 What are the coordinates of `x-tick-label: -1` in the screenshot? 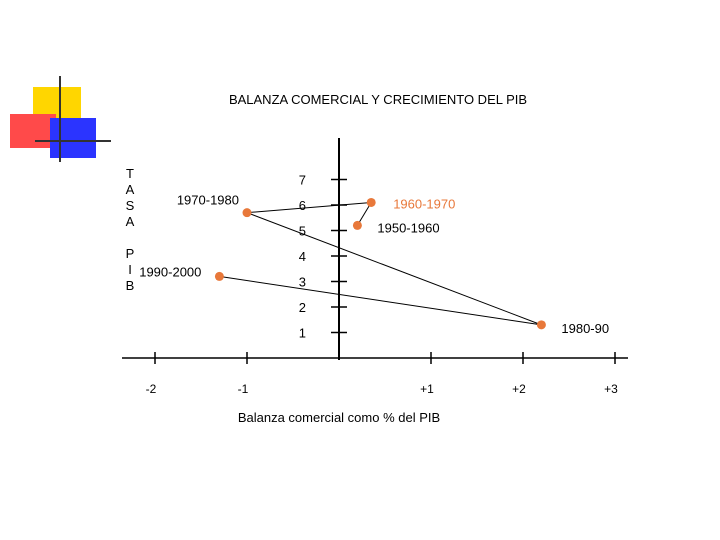 It's located at (243, 389).